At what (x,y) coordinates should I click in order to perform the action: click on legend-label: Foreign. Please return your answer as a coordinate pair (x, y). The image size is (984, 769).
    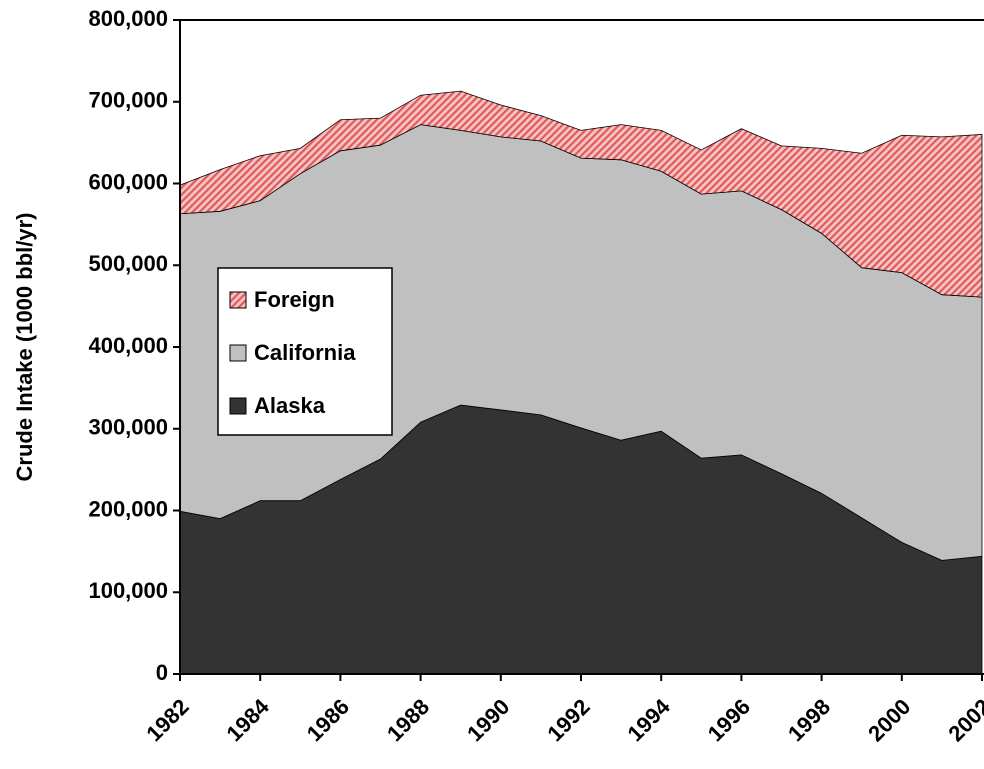
    Looking at the image, I should click on (294, 299).